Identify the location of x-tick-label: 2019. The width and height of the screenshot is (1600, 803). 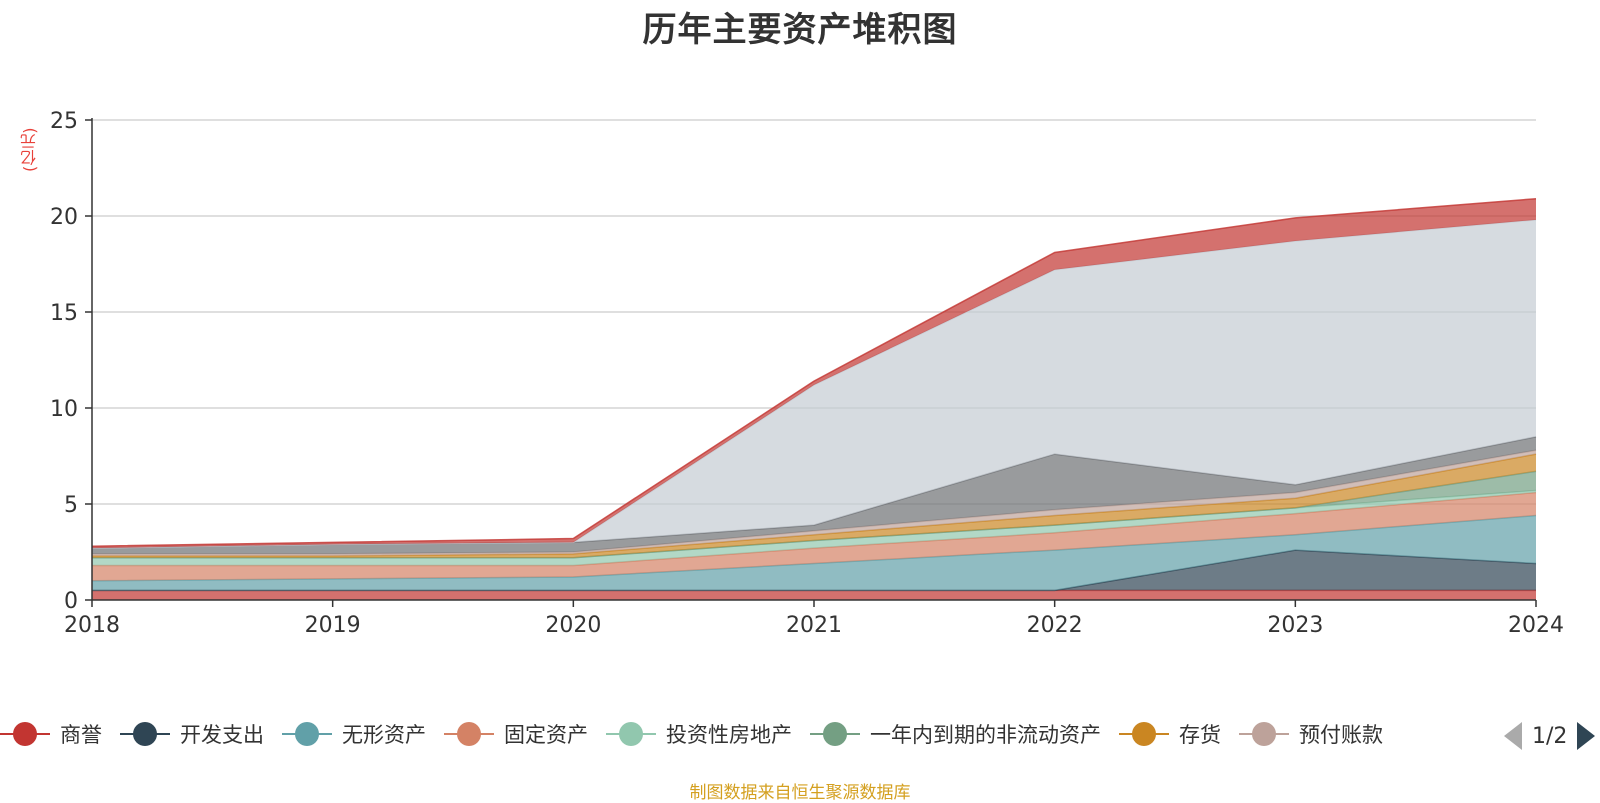
(333, 625).